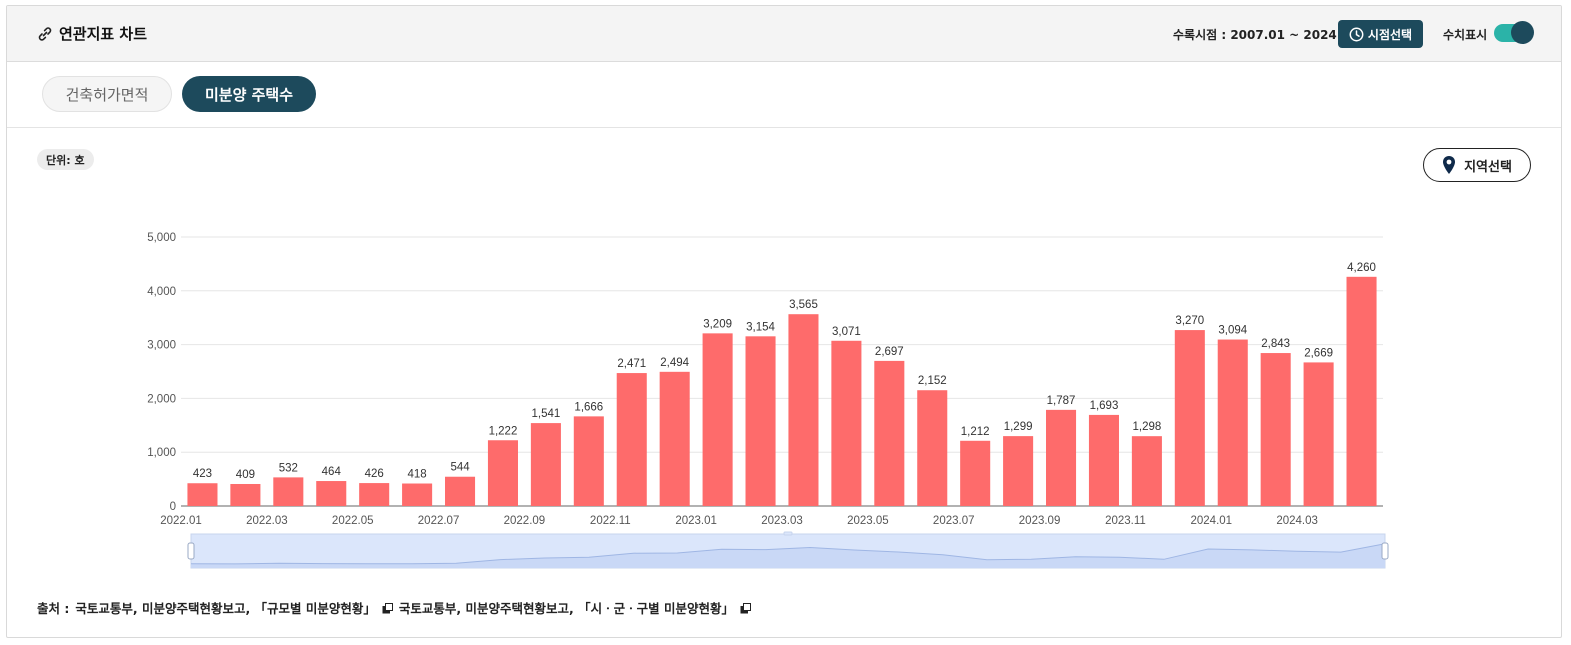 The image size is (1571, 645). Describe the element at coordinates (788, 533) in the screenshot. I see `zoom-drag-handle` at that location.